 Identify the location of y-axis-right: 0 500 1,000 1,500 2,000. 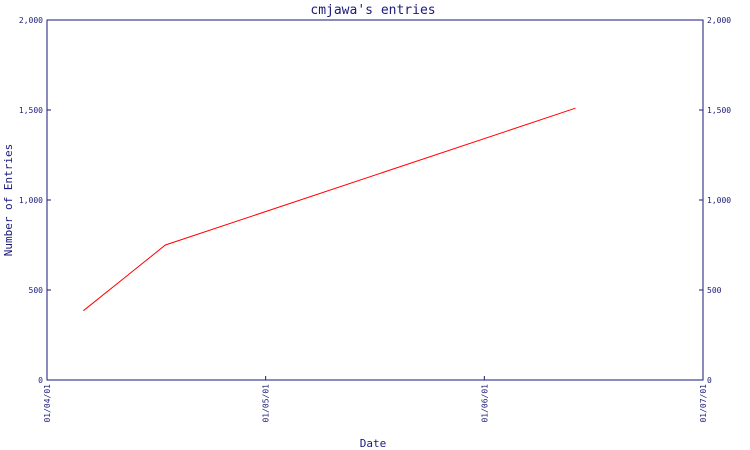
(715, 200).